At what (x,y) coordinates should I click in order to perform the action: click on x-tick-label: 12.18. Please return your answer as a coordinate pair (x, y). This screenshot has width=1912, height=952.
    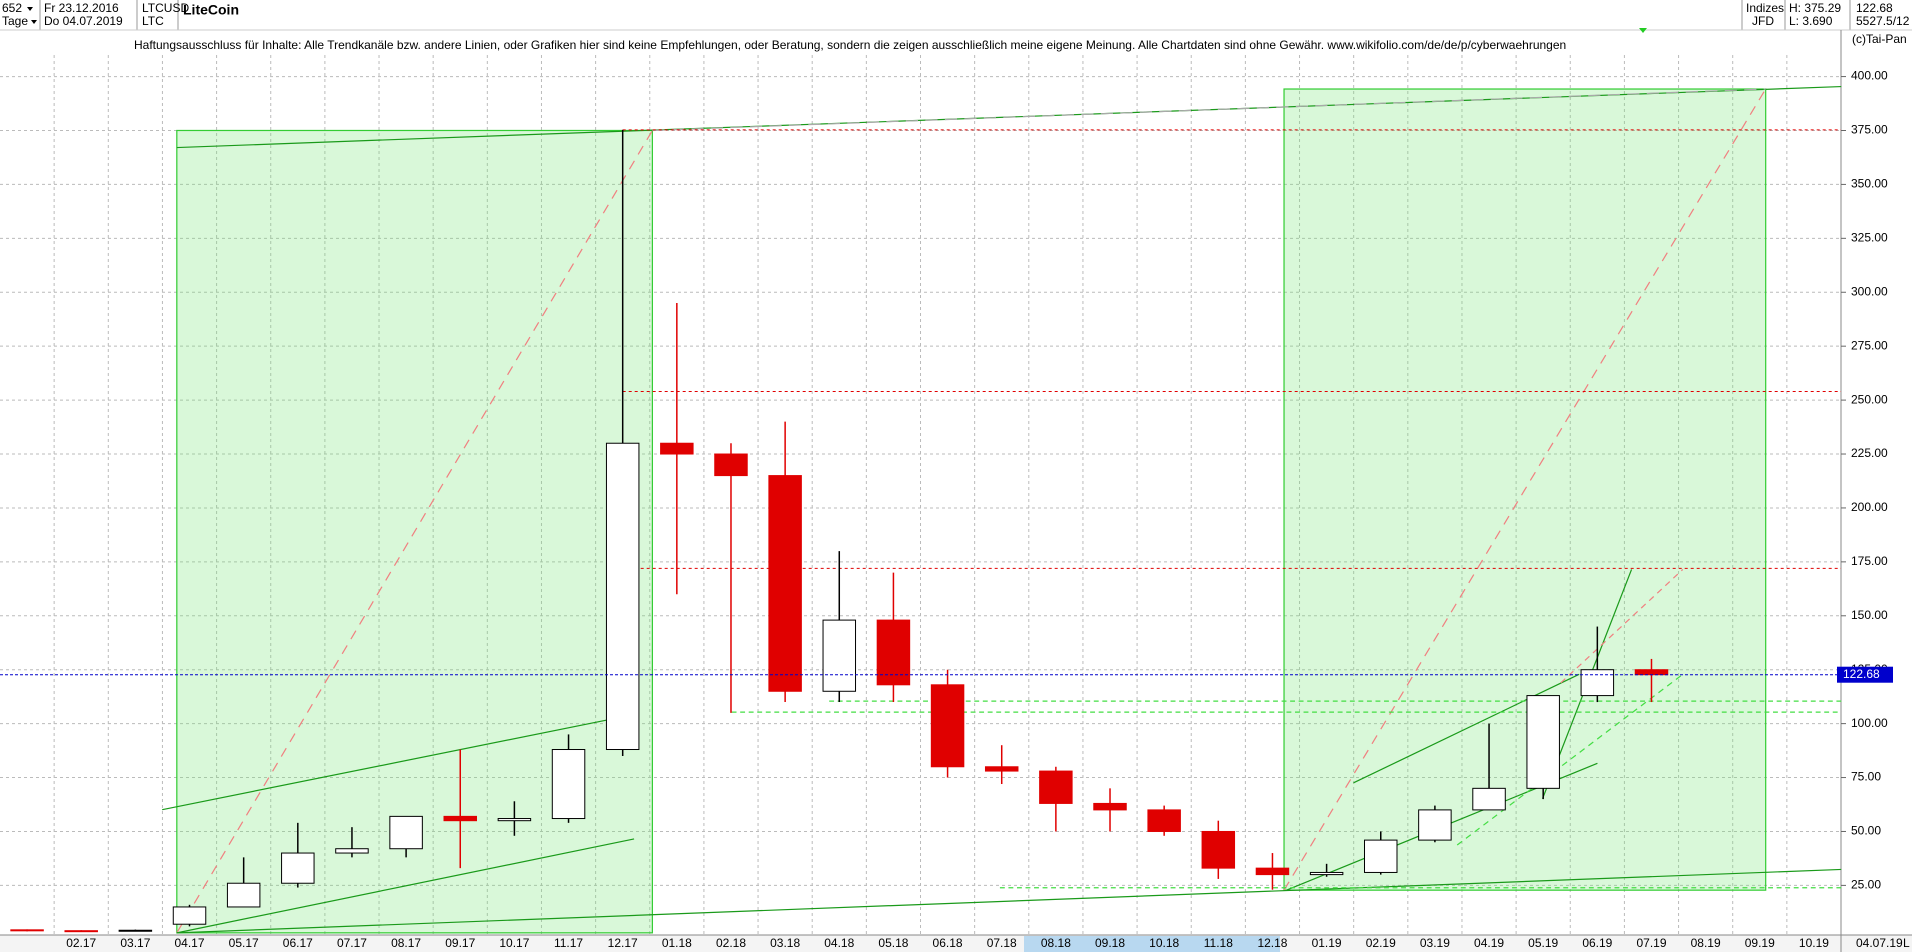
    Looking at the image, I should click on (1272, 943).